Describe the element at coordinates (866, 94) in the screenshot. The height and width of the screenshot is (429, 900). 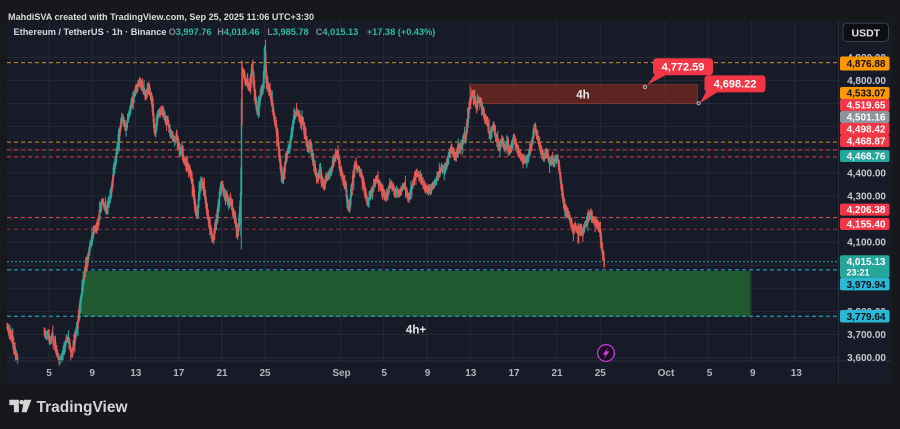
I see `svg-text: 4,533.07` at that location.